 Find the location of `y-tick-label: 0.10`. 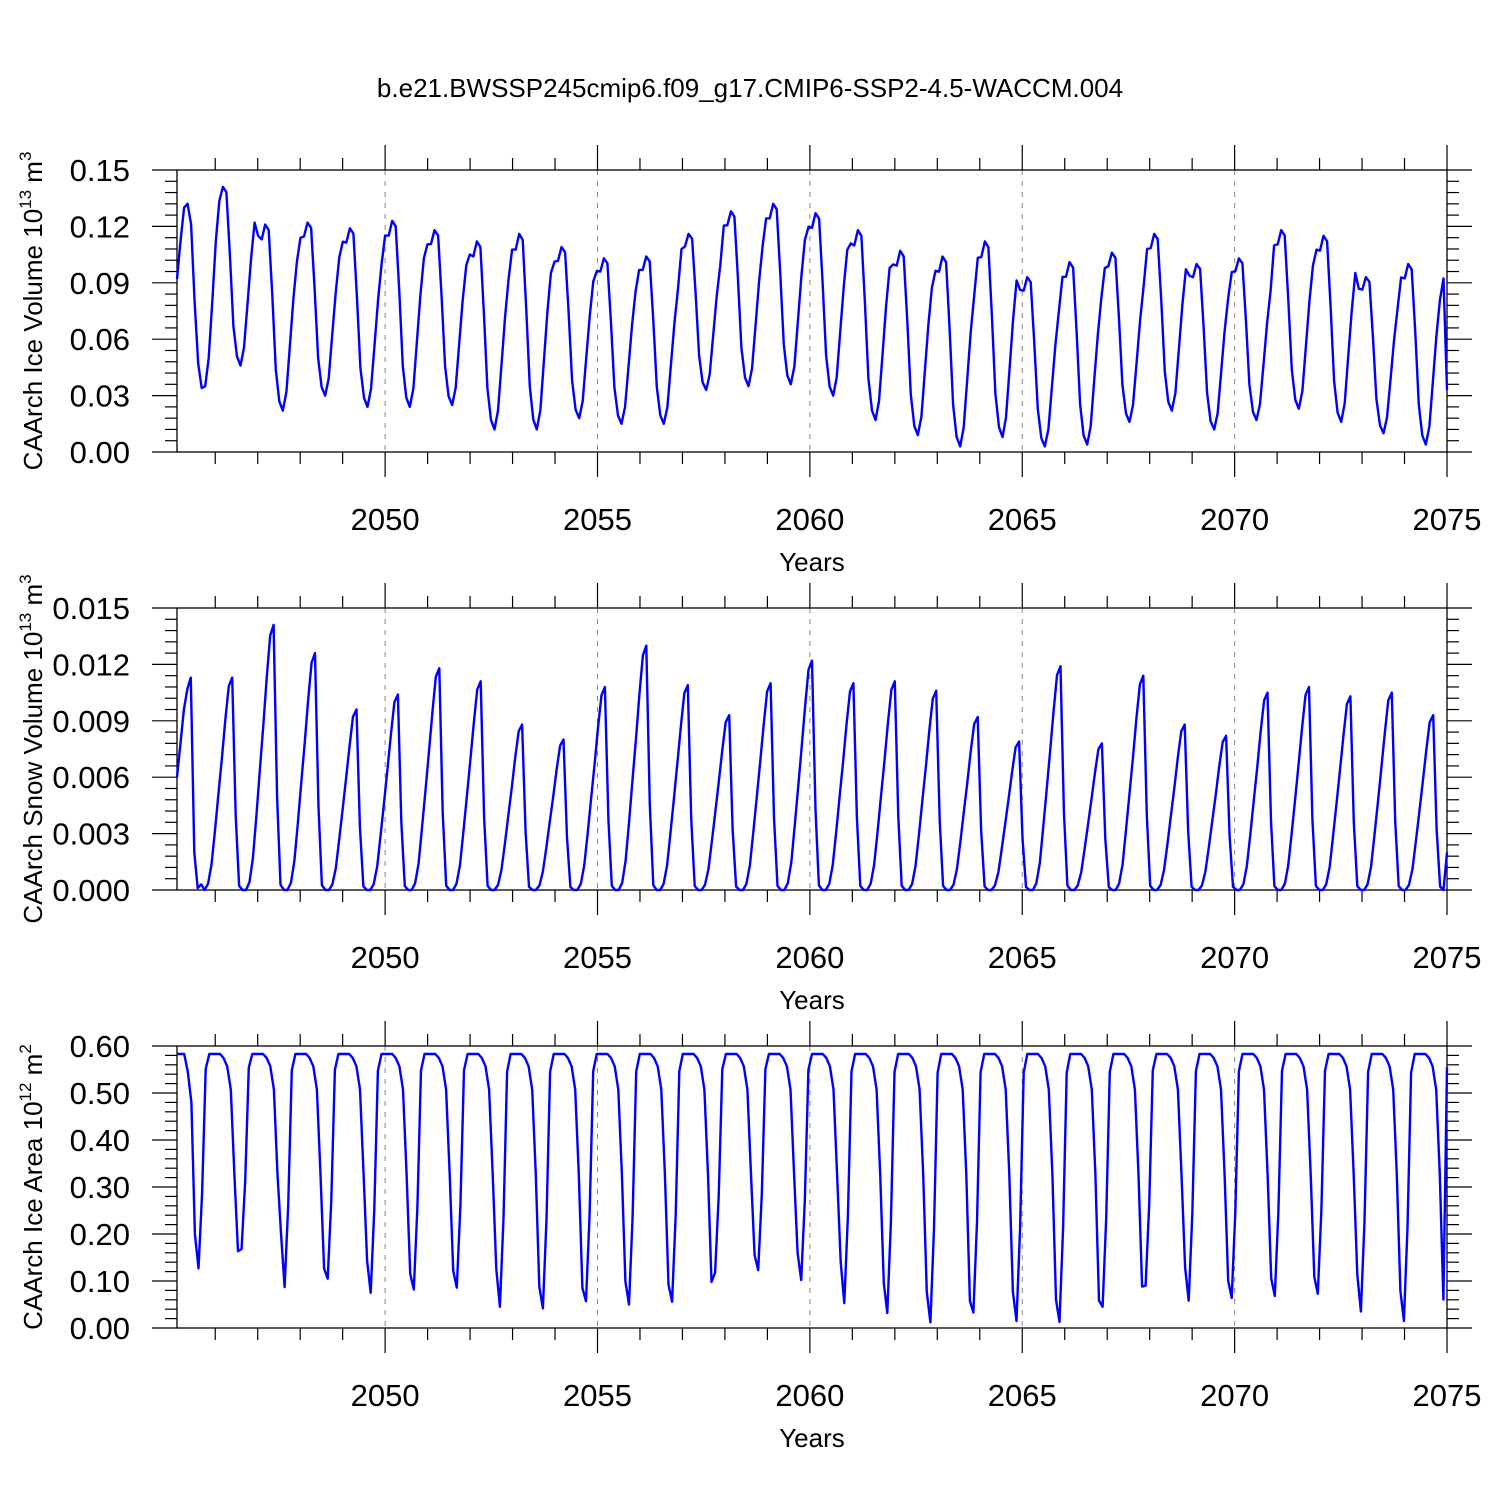

y-tick-label: 0.10 is located at coordinates (100, 1281).